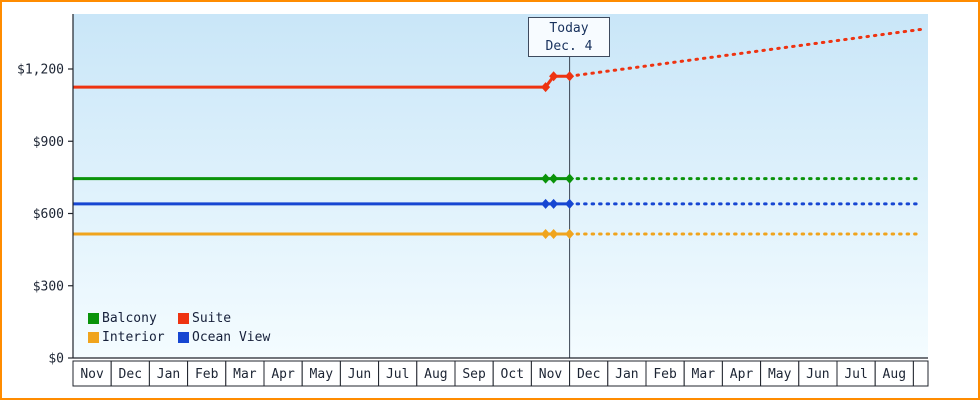  What do you see at coordinates (212, 318) in the screenshot?
I see `legend-label: Suite` at bounding box center [212, 318].